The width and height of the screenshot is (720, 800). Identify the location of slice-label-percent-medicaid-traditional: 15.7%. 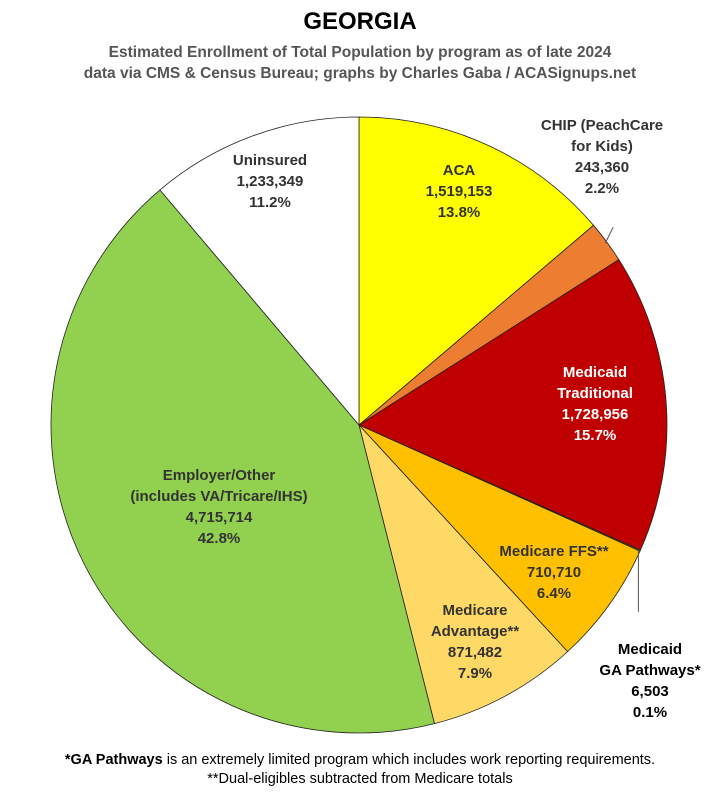
(595, 435).